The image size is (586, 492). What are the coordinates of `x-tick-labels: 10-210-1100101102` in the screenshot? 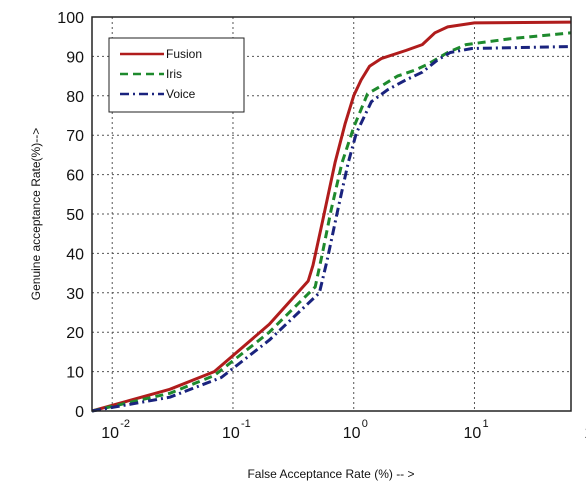 It's located at (343, 430).